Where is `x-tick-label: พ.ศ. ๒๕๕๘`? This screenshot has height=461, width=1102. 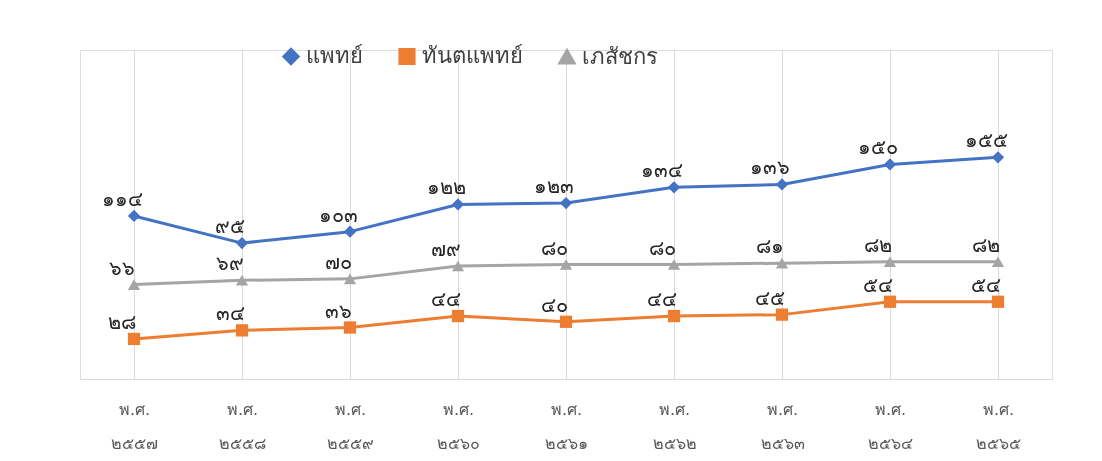
x-tick-label: พ.ศ. ๒๕๕๘ is located at coordinates (242, 426).